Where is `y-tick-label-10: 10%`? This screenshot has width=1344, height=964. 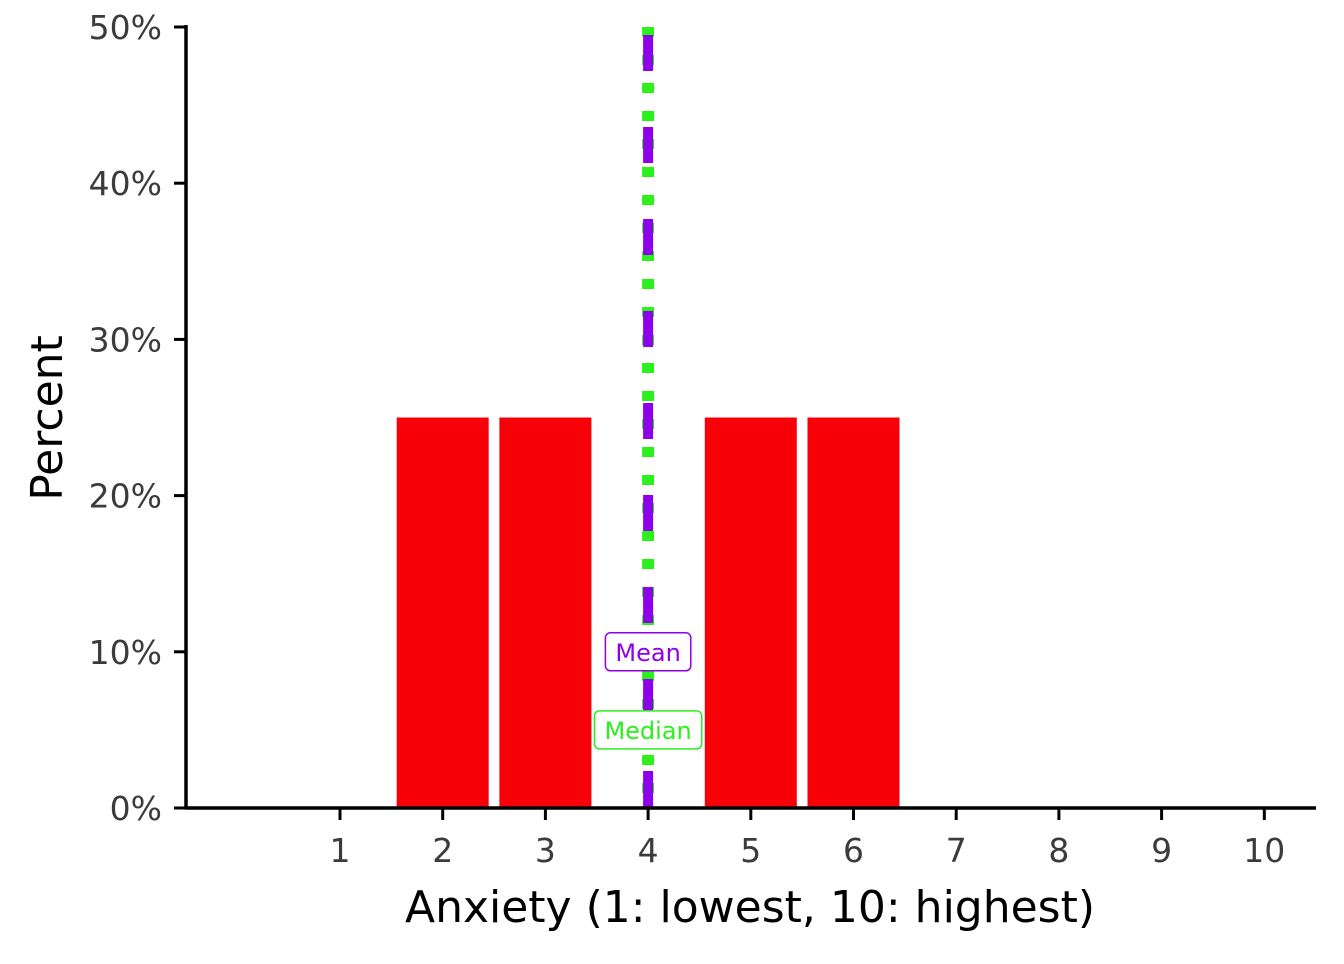 y-tick-label-10: 10% is located at coordinates (125, 652).